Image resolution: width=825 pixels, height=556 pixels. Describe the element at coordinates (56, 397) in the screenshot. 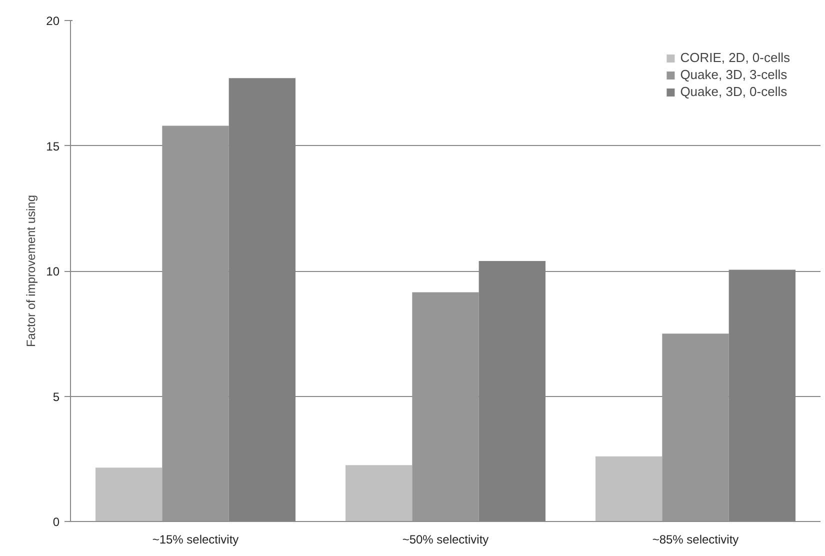

I see `y-tick-label: 5` at that location.